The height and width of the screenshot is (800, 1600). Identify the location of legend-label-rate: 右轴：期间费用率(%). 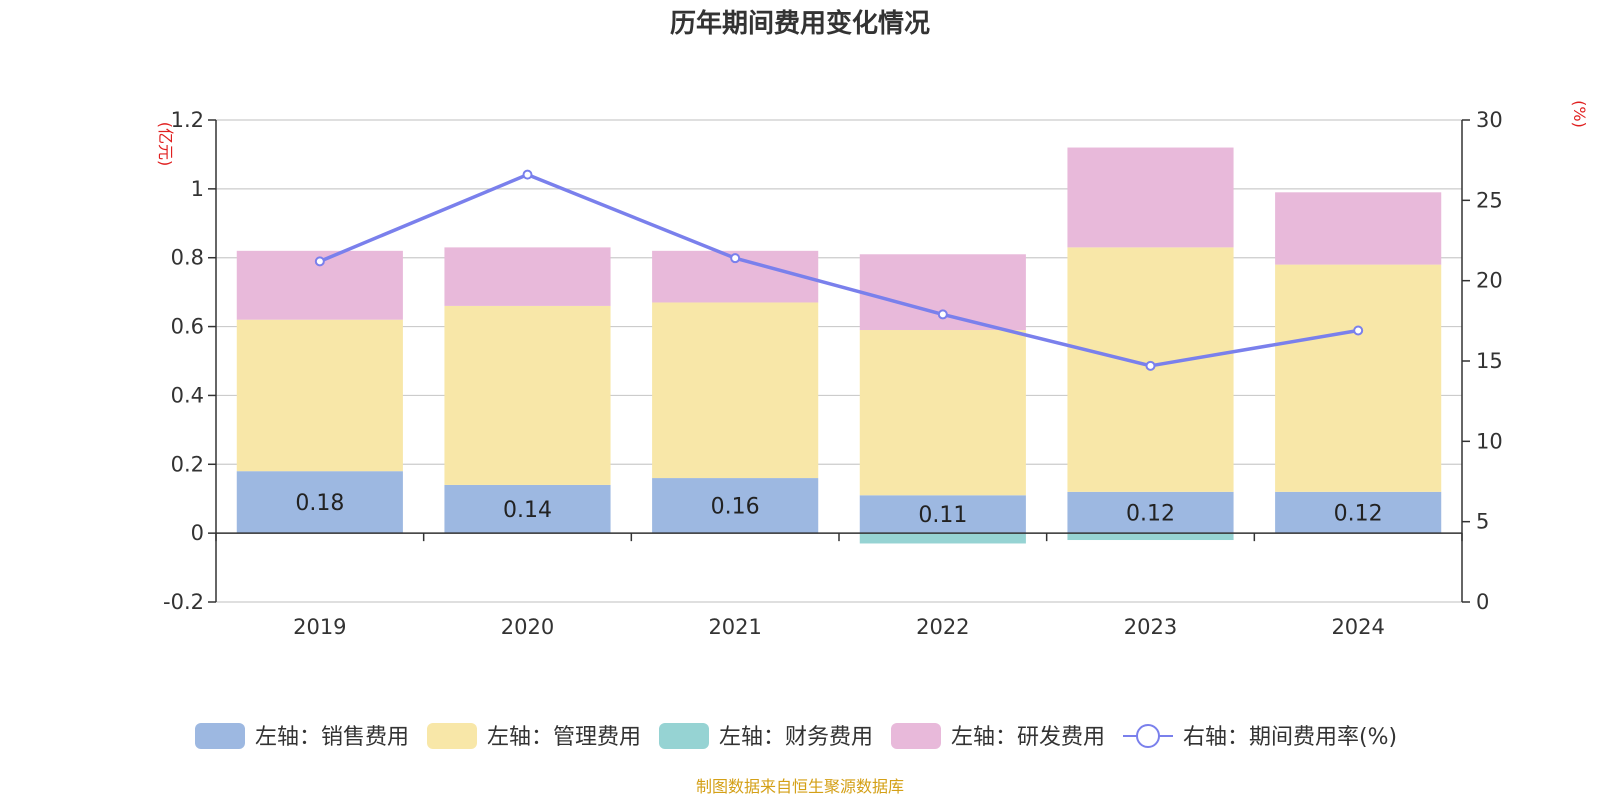
(1290, 737).